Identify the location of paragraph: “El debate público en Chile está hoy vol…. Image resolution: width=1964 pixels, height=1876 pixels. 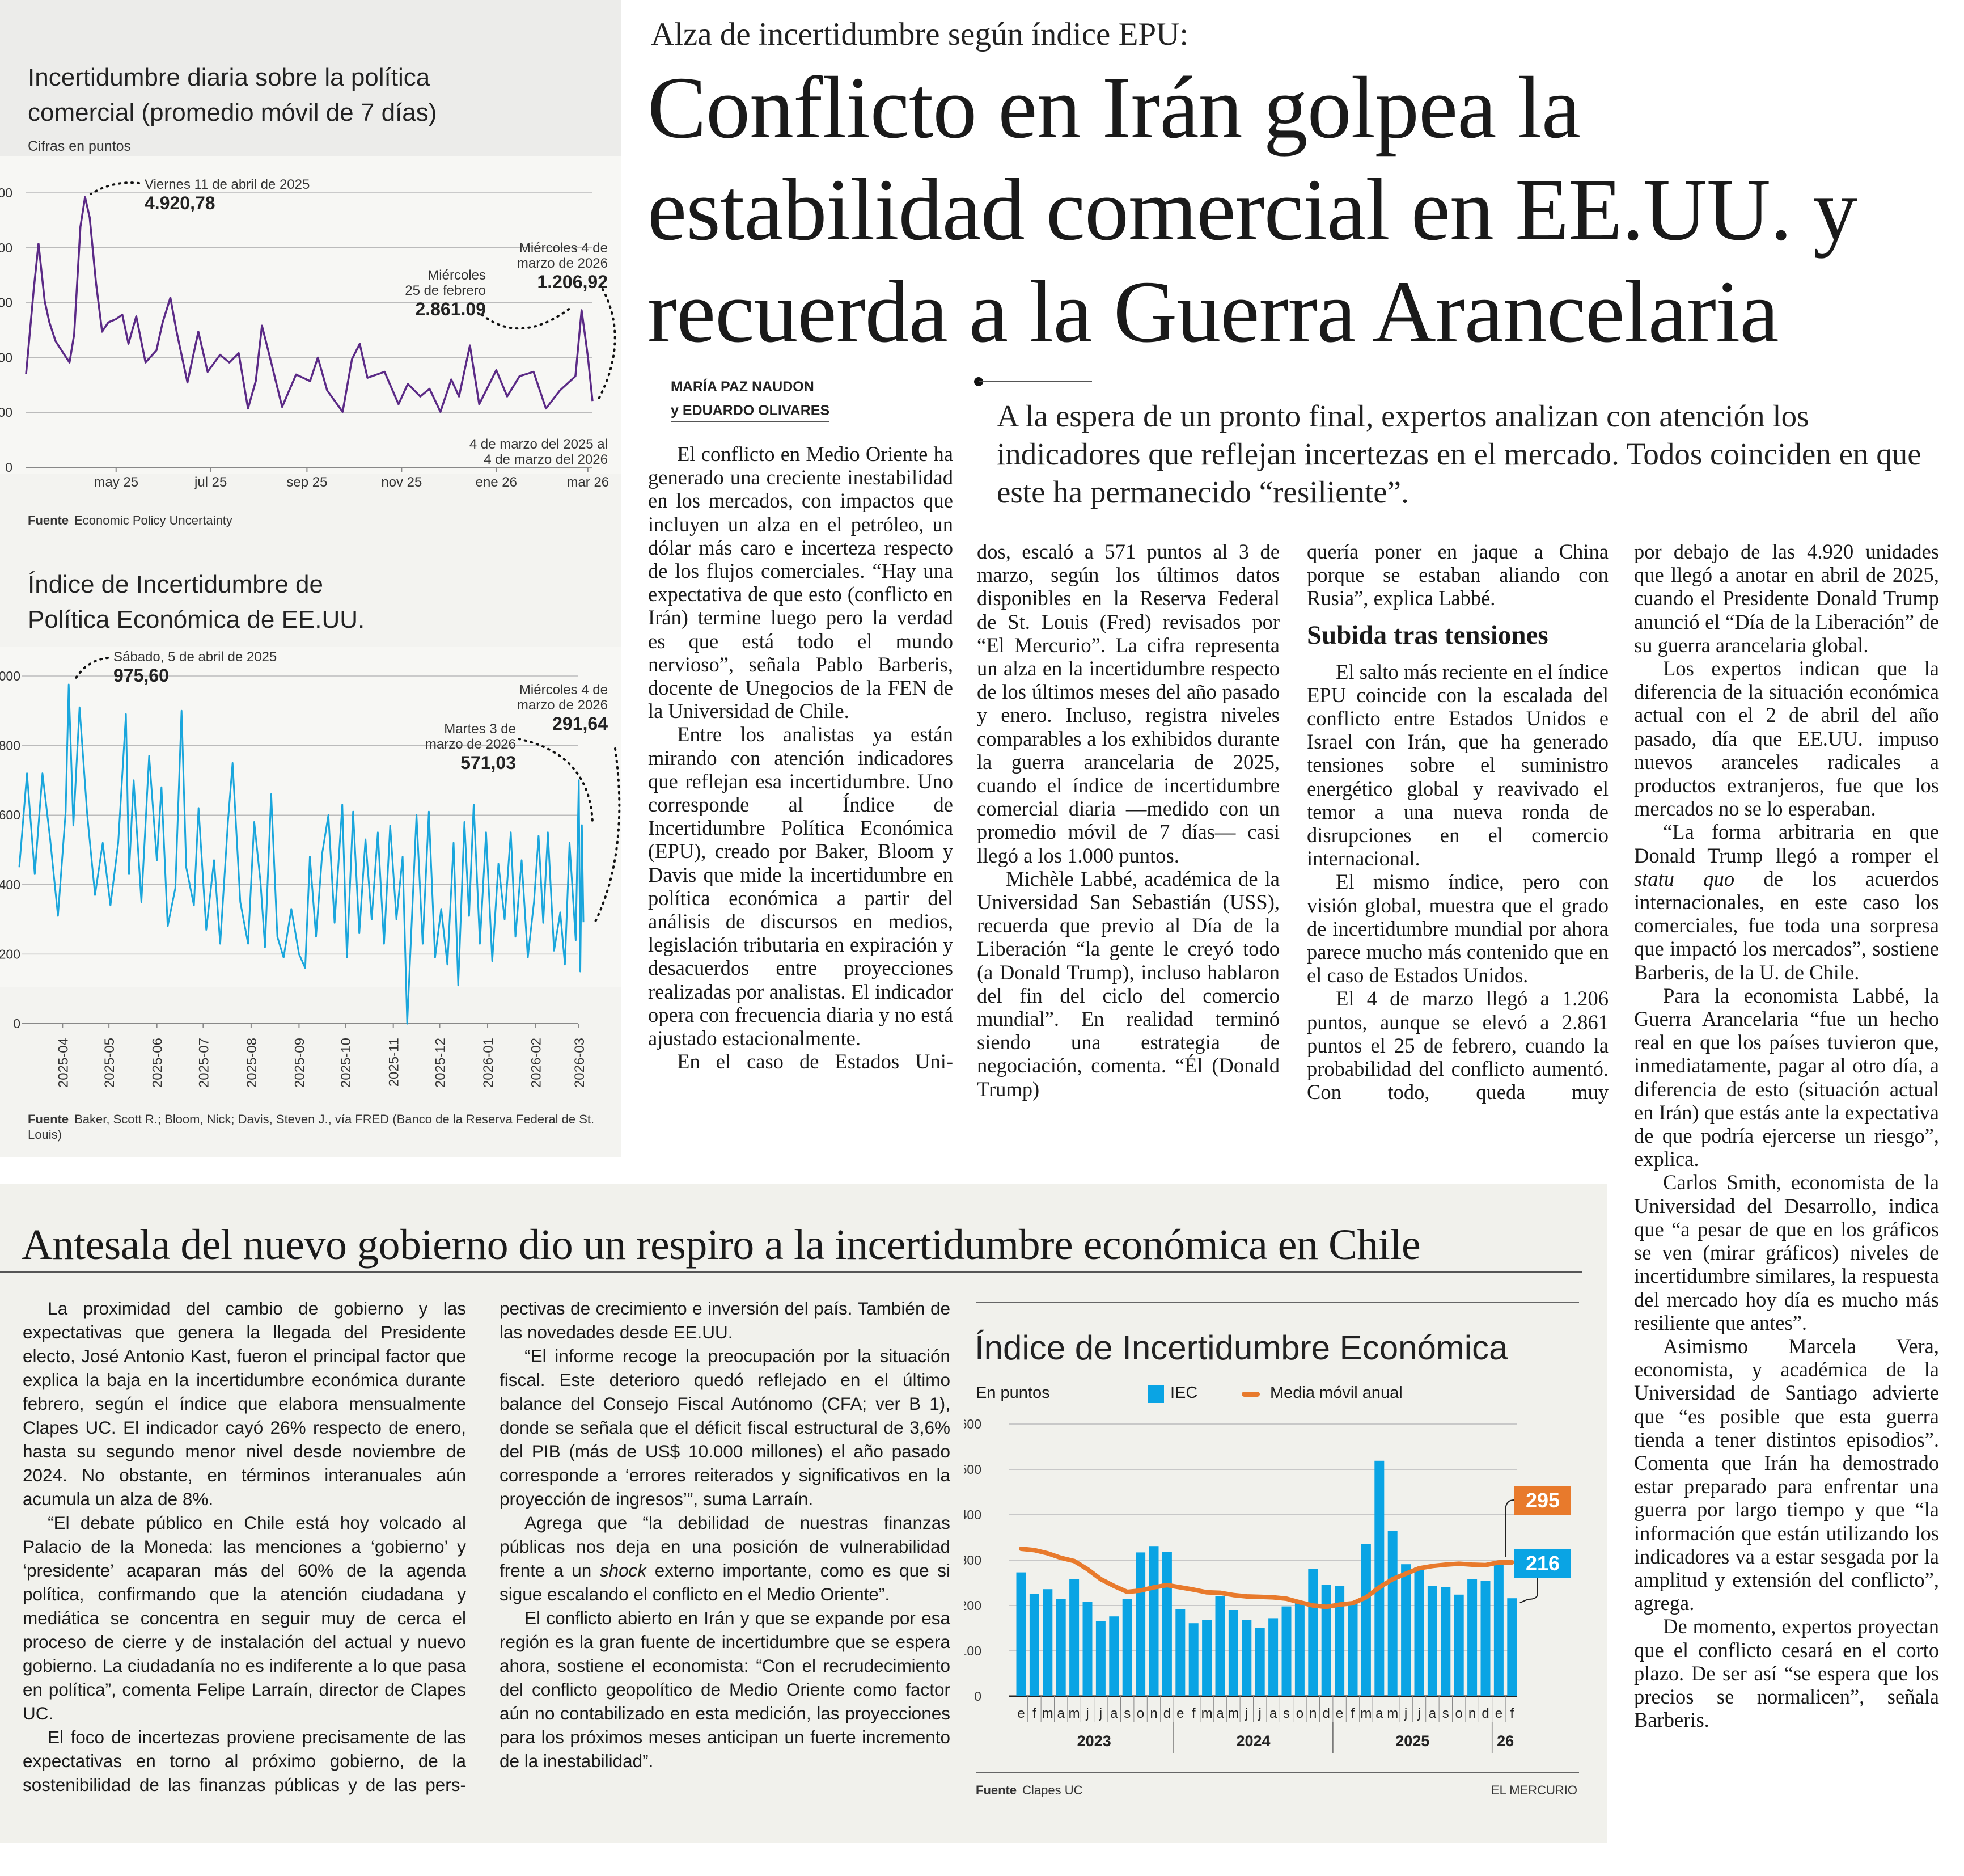
(245, 1618).